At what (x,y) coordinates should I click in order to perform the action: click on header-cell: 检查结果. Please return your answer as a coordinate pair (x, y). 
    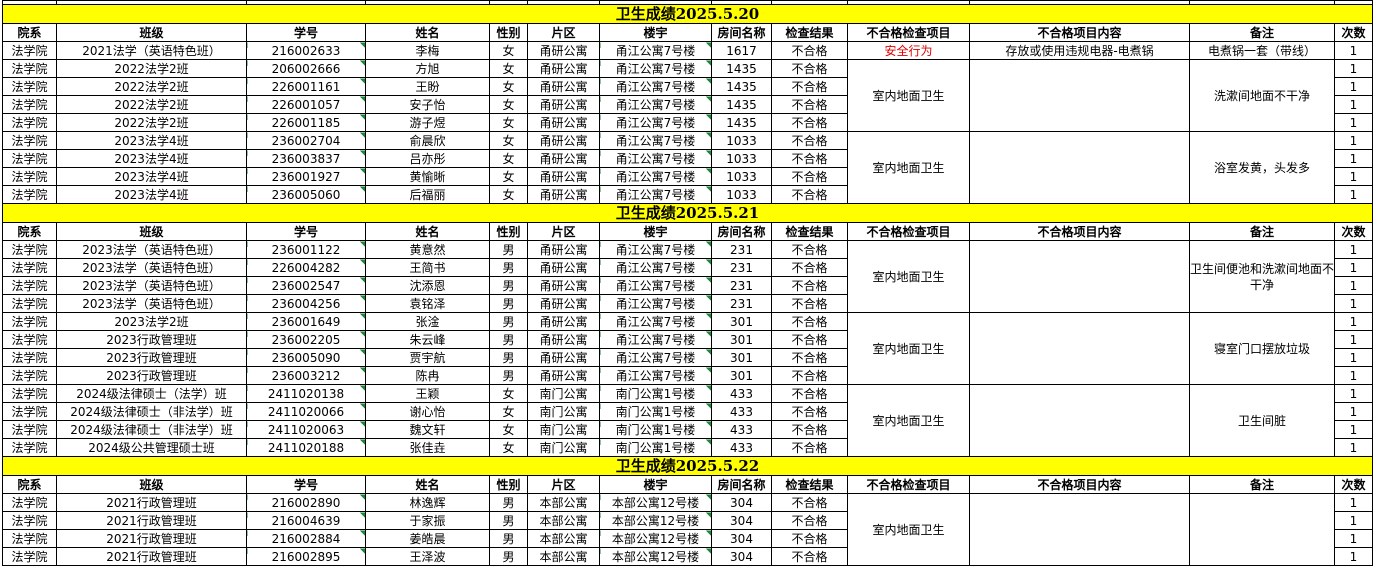
    Looking at the image, I should click on (809, 32).